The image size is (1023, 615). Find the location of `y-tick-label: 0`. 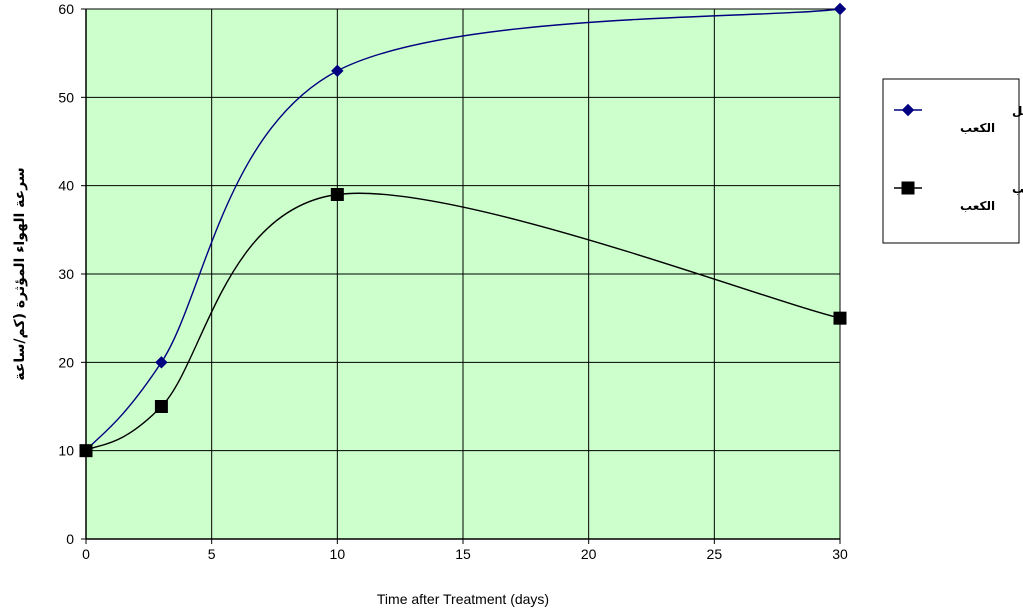

y-tick-label: 0 is located at coordinates (70, 539).